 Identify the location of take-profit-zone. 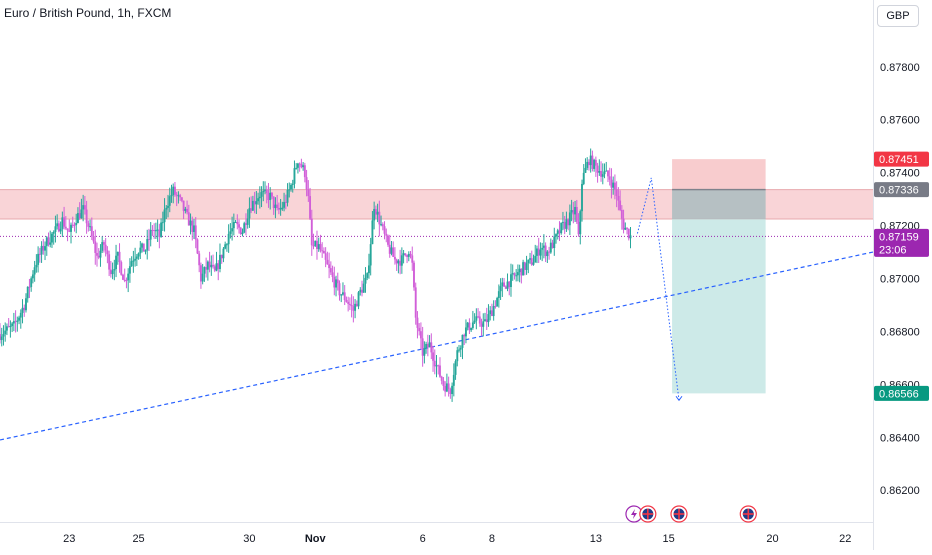
(719, 291).